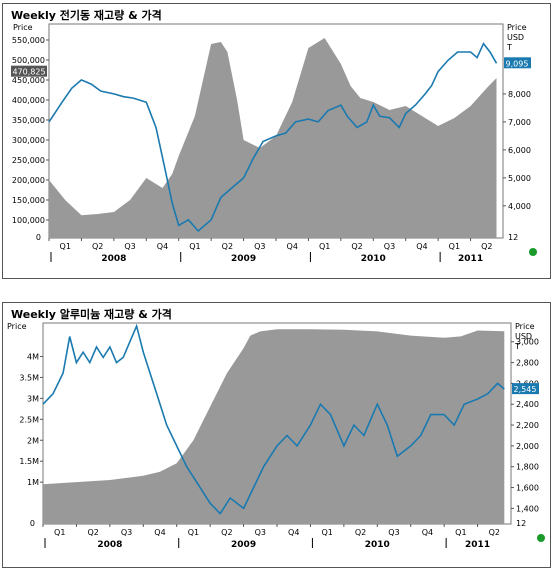 The image size is (553, 570). Describe the element at coordinates (28, 160) in the screenshot. I see `left-tick-label: 250,000` at that location.